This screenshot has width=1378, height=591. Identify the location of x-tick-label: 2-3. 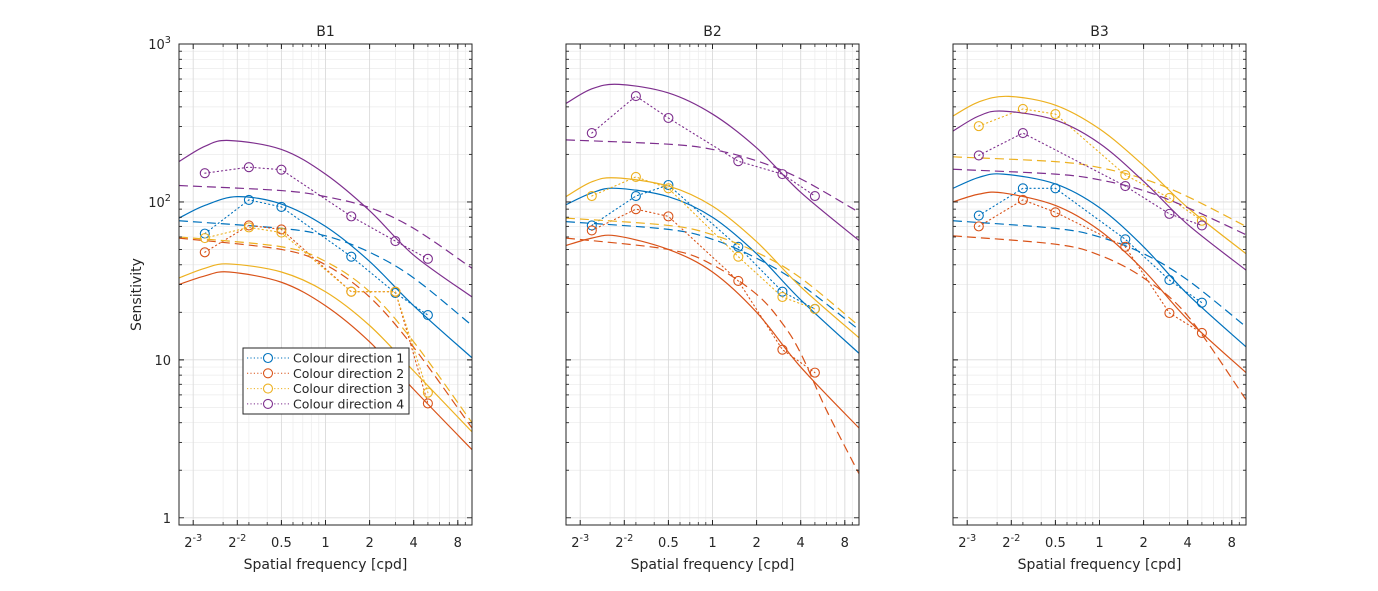
(193, 542).